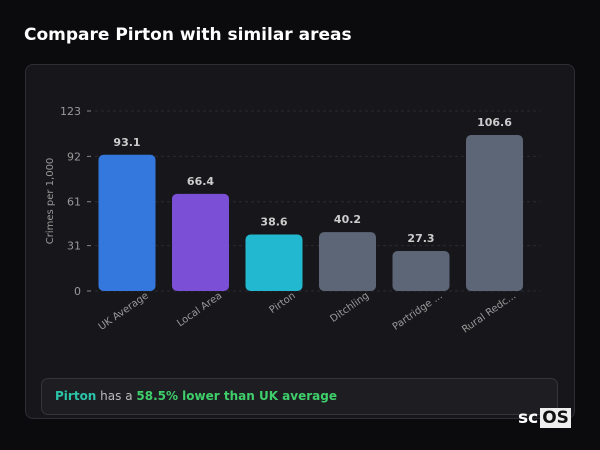 The height and width of the screenshot is (450, 600). Describe the element at coordinates (273, 222) in the screenshot. I see `bar-value-label: 38.6` at that location.